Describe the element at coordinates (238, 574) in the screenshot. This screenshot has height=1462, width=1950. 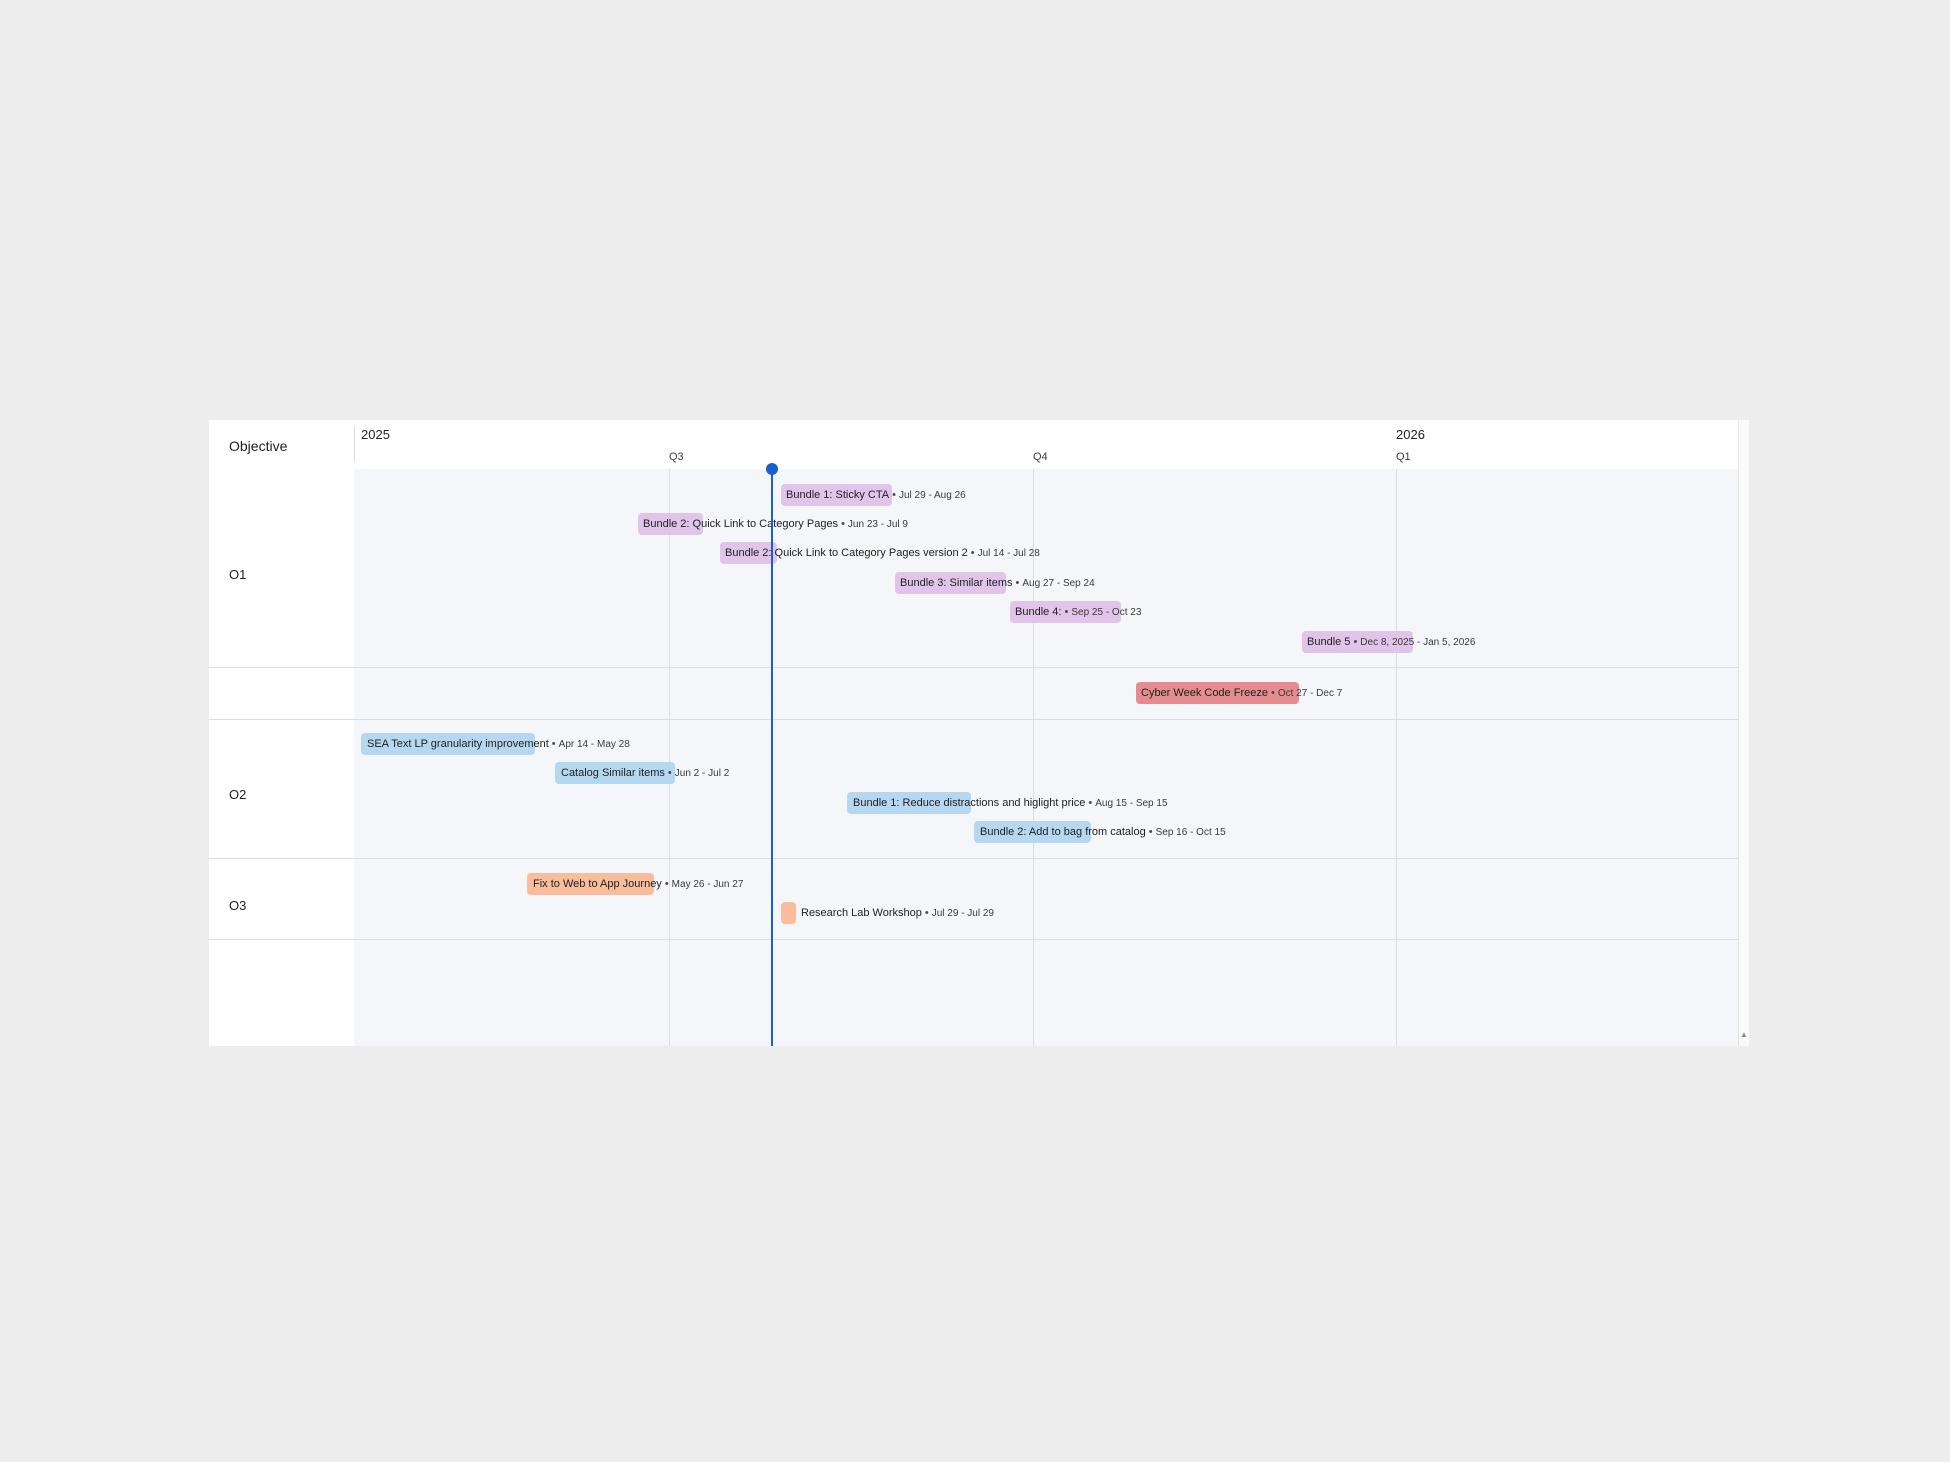
I see `row-label-o1: O1` at that location.